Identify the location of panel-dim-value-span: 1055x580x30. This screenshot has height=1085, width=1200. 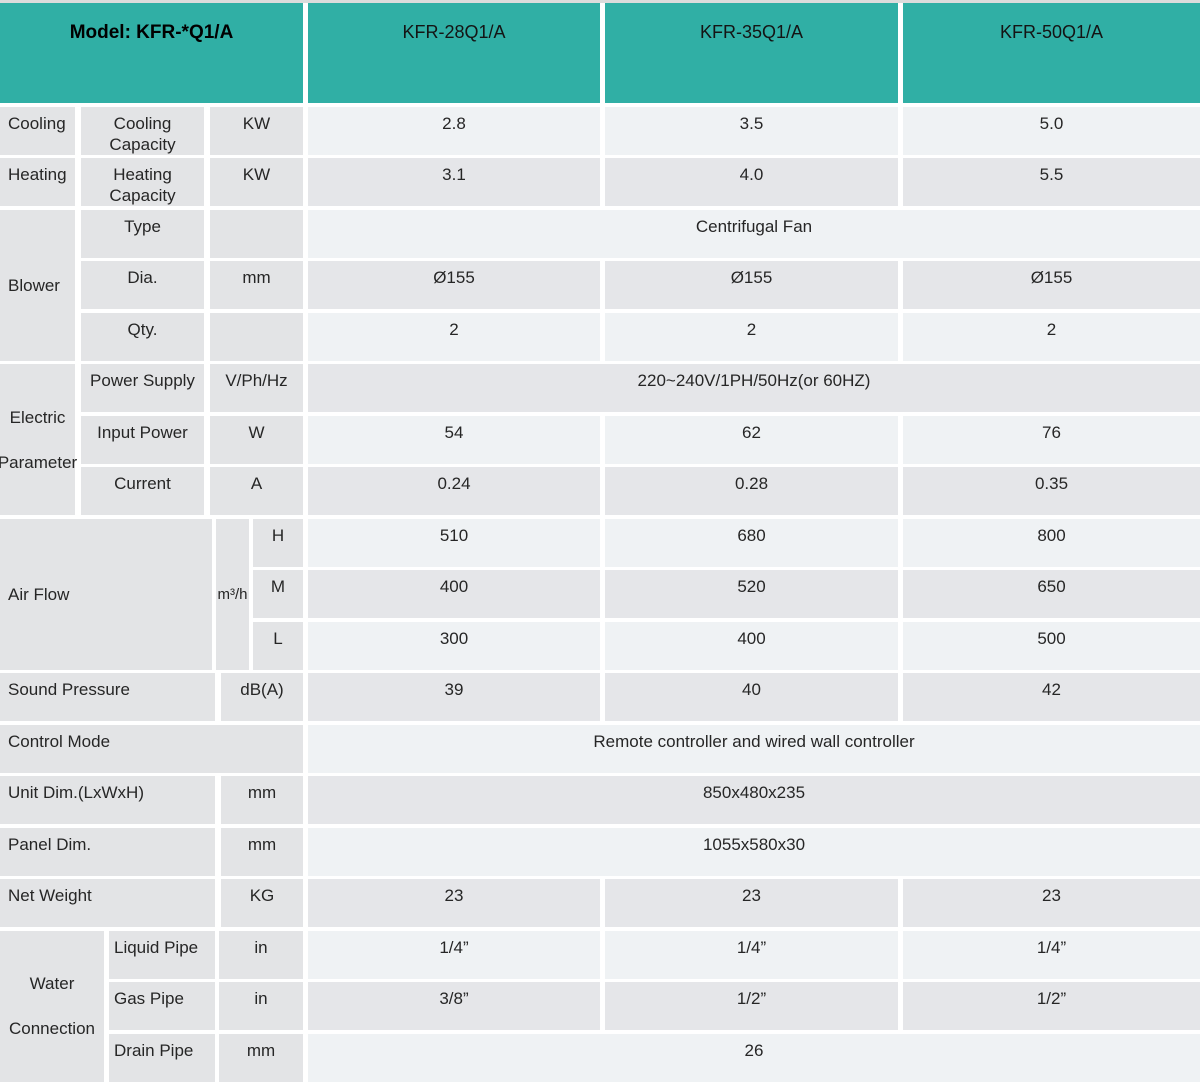
(754, 851).